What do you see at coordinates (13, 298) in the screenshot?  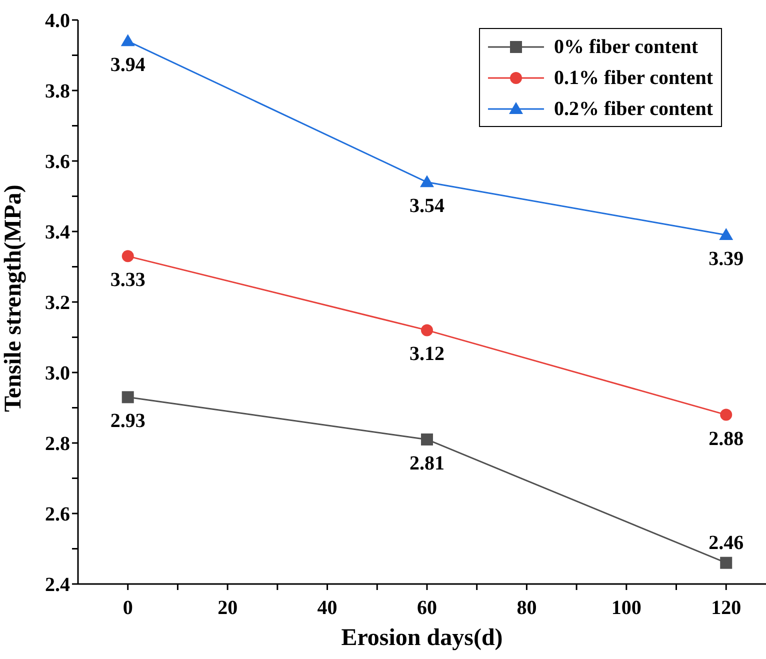 I see `y-axis-title: Tensile strength(MPa)` at bounding box center [13, 298].